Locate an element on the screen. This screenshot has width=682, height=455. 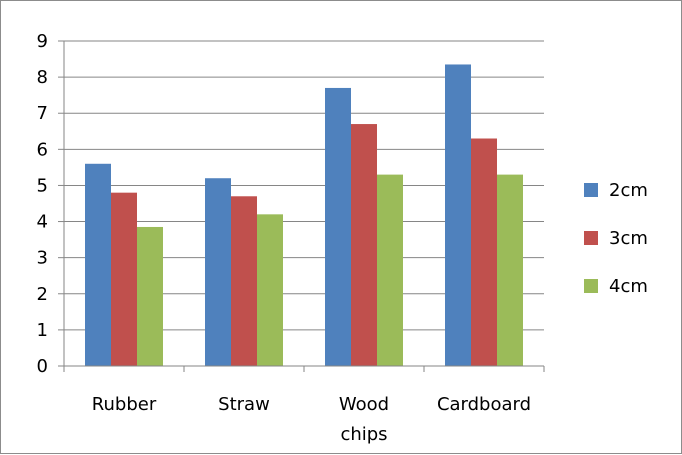
legend-label-2cm: 2cm is located at coordinates (628, 190).